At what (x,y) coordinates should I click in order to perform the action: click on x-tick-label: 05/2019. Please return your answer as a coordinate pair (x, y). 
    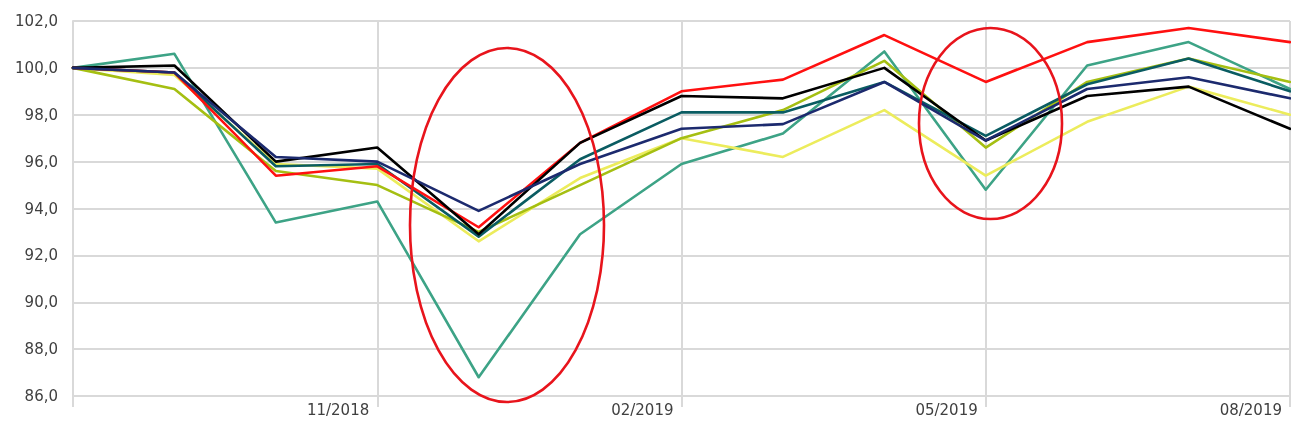
    Looking at the image, I should click on (946, 409).